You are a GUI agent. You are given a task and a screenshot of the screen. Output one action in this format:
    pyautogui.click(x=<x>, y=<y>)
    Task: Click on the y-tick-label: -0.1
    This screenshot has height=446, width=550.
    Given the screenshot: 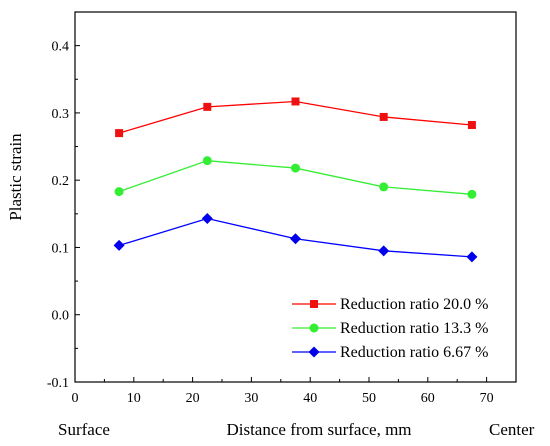 What is the action you would take?
    pyautogui.click(x=58, y=383)
    